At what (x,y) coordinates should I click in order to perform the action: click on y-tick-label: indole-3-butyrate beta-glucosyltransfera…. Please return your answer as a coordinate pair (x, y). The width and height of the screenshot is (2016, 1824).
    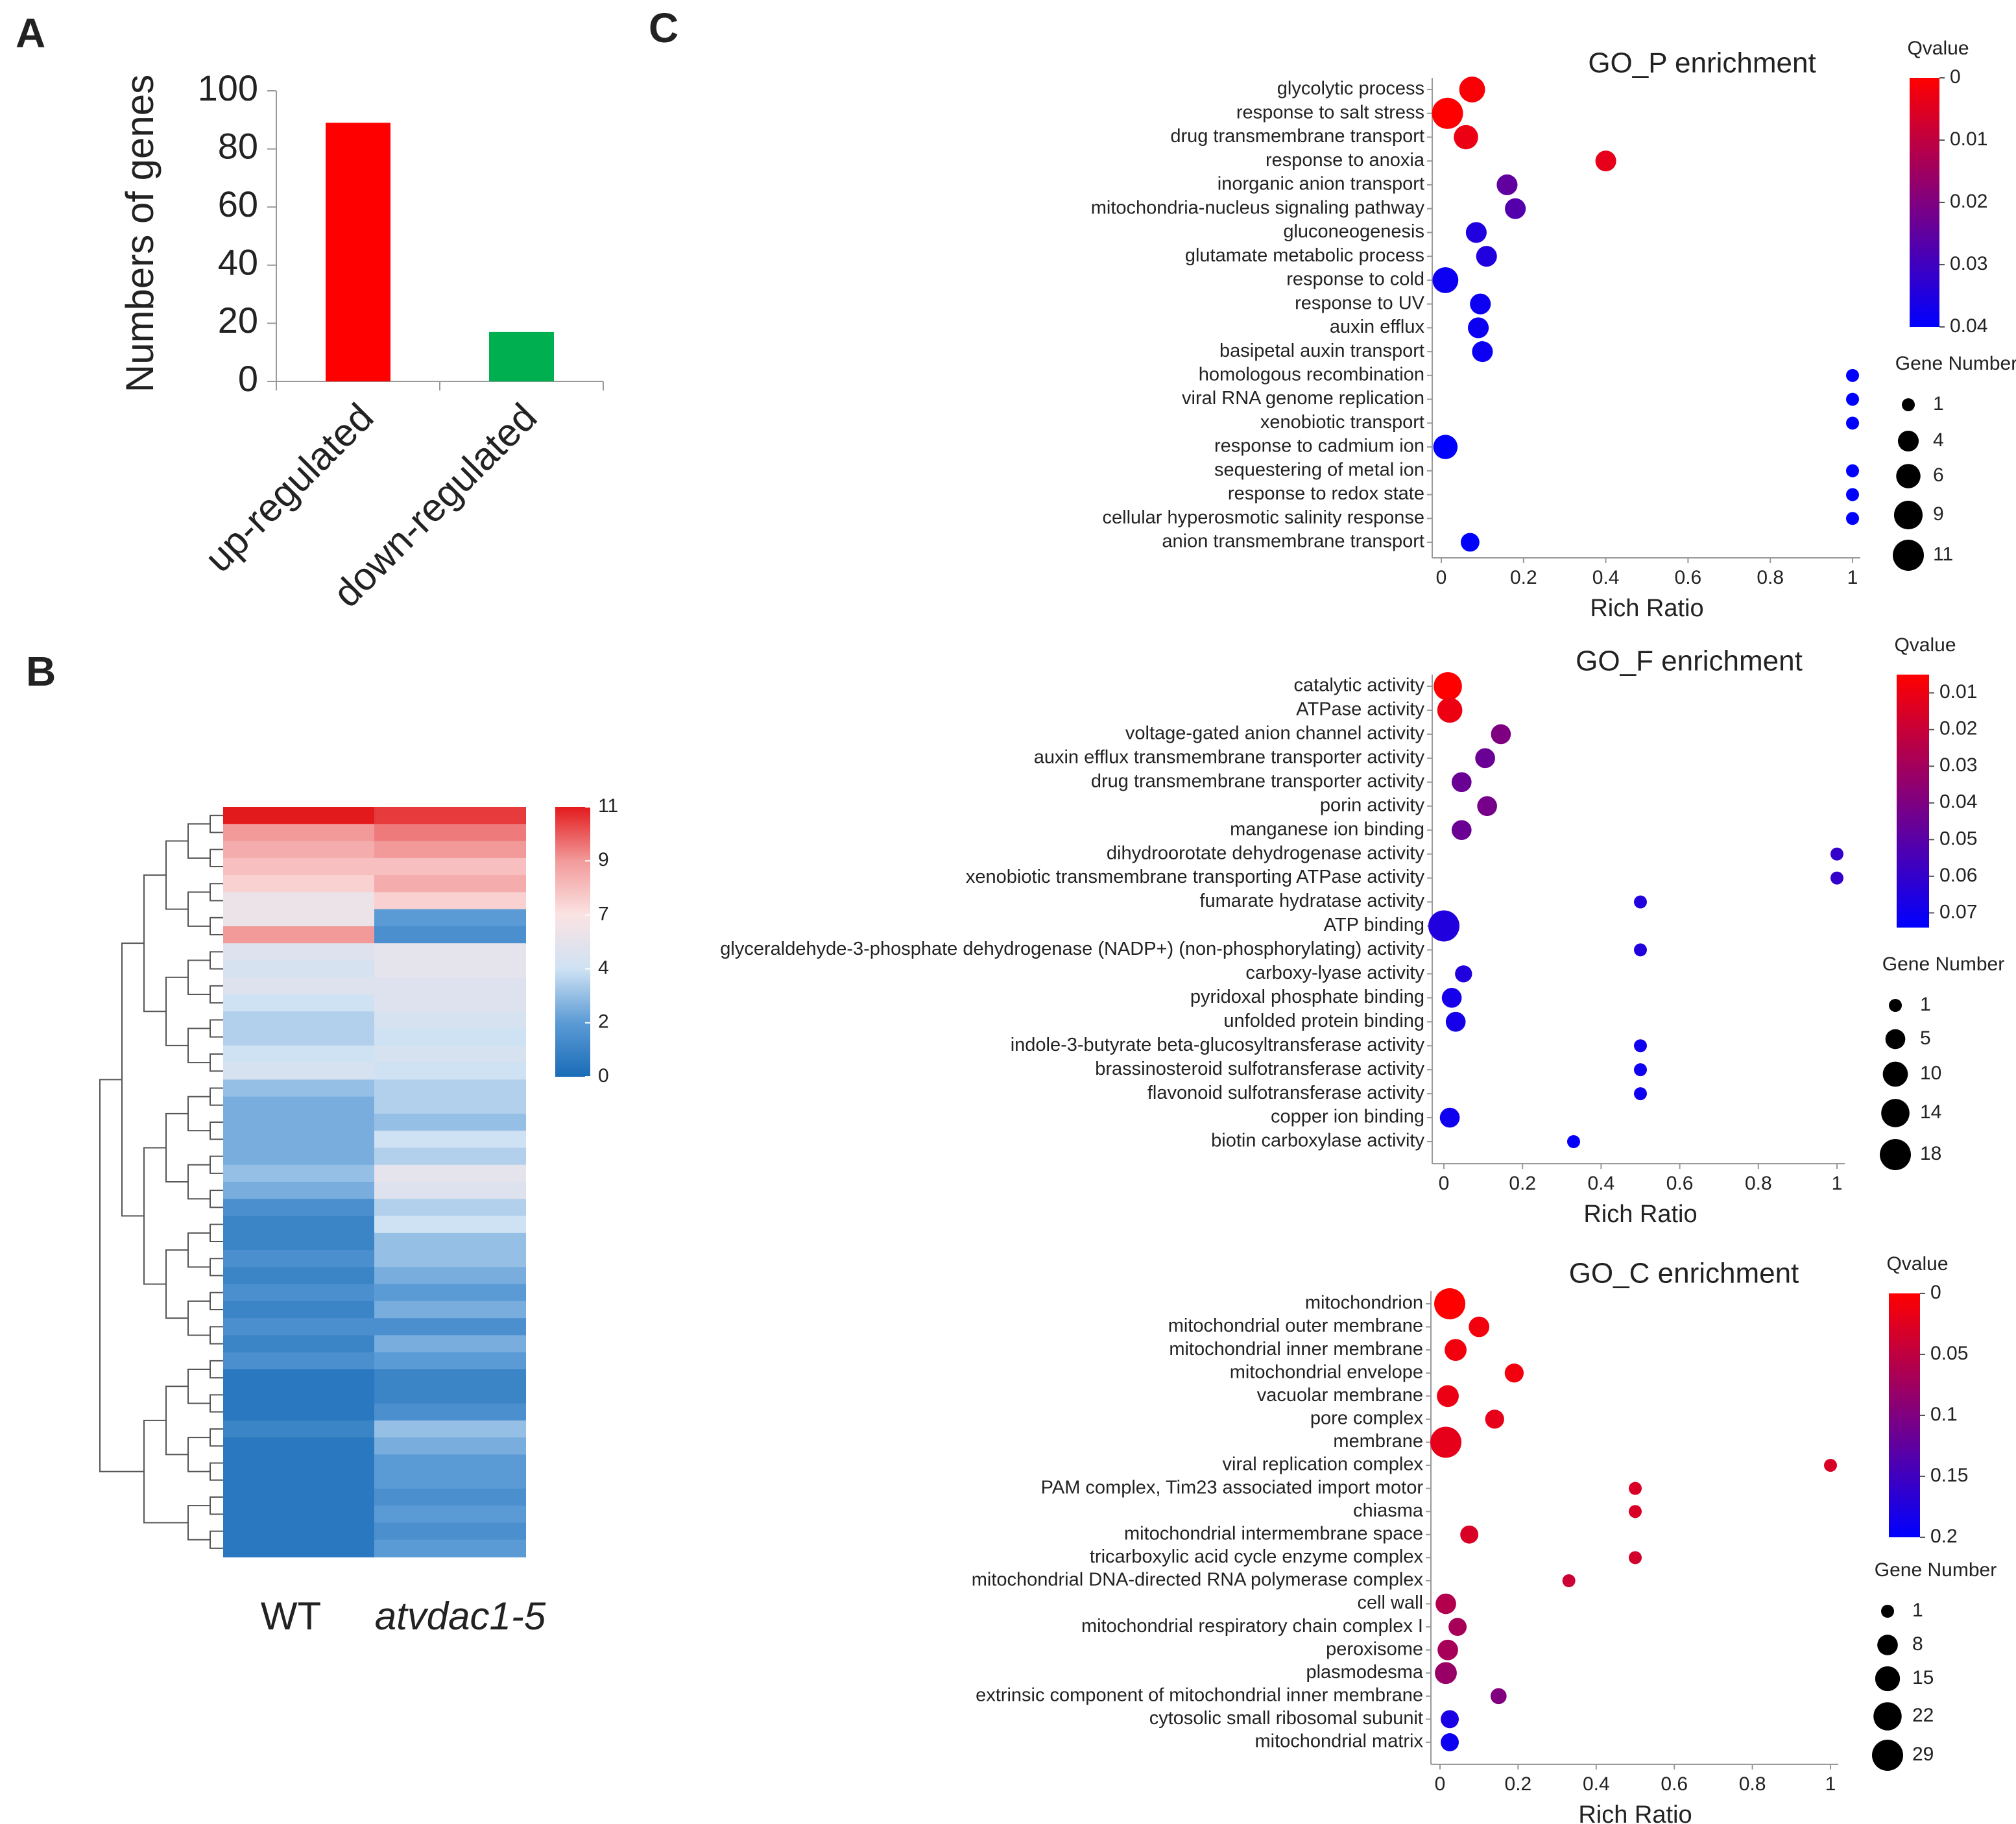
    Looking at the image, I should click on (1218, 1045).